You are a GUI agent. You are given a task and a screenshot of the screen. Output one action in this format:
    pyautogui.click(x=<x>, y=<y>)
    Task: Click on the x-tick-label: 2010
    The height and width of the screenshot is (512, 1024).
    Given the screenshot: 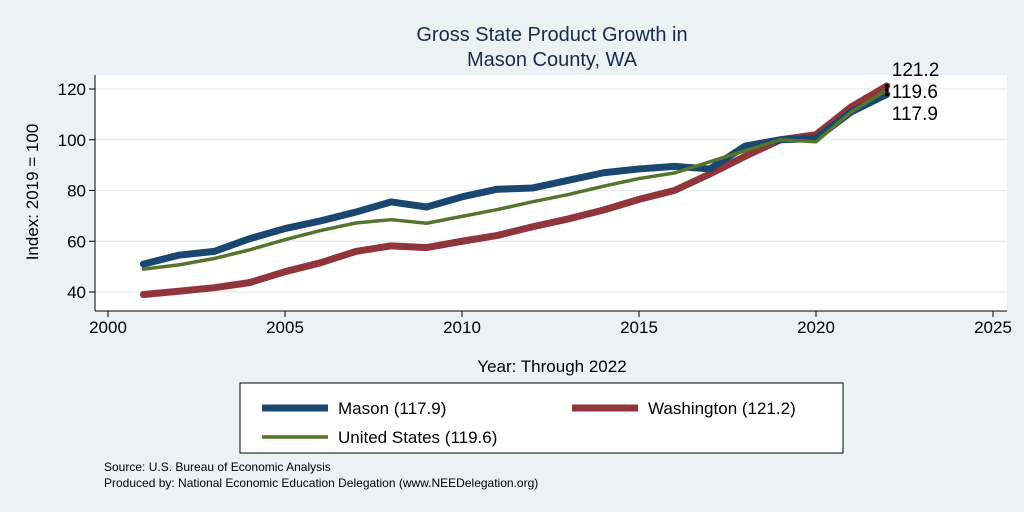 What is the action you would take?
    pyautogui.click(x=462, y=327)
    